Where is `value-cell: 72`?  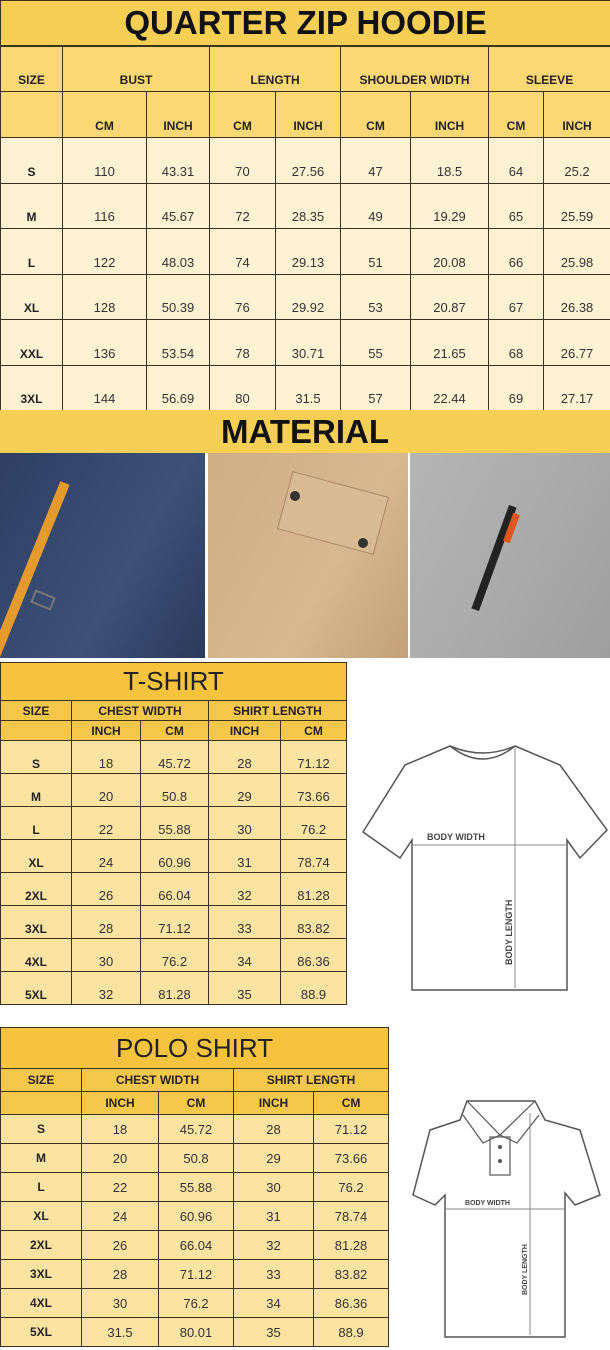
value-cell: 72 is located at coordinates (242, 205).